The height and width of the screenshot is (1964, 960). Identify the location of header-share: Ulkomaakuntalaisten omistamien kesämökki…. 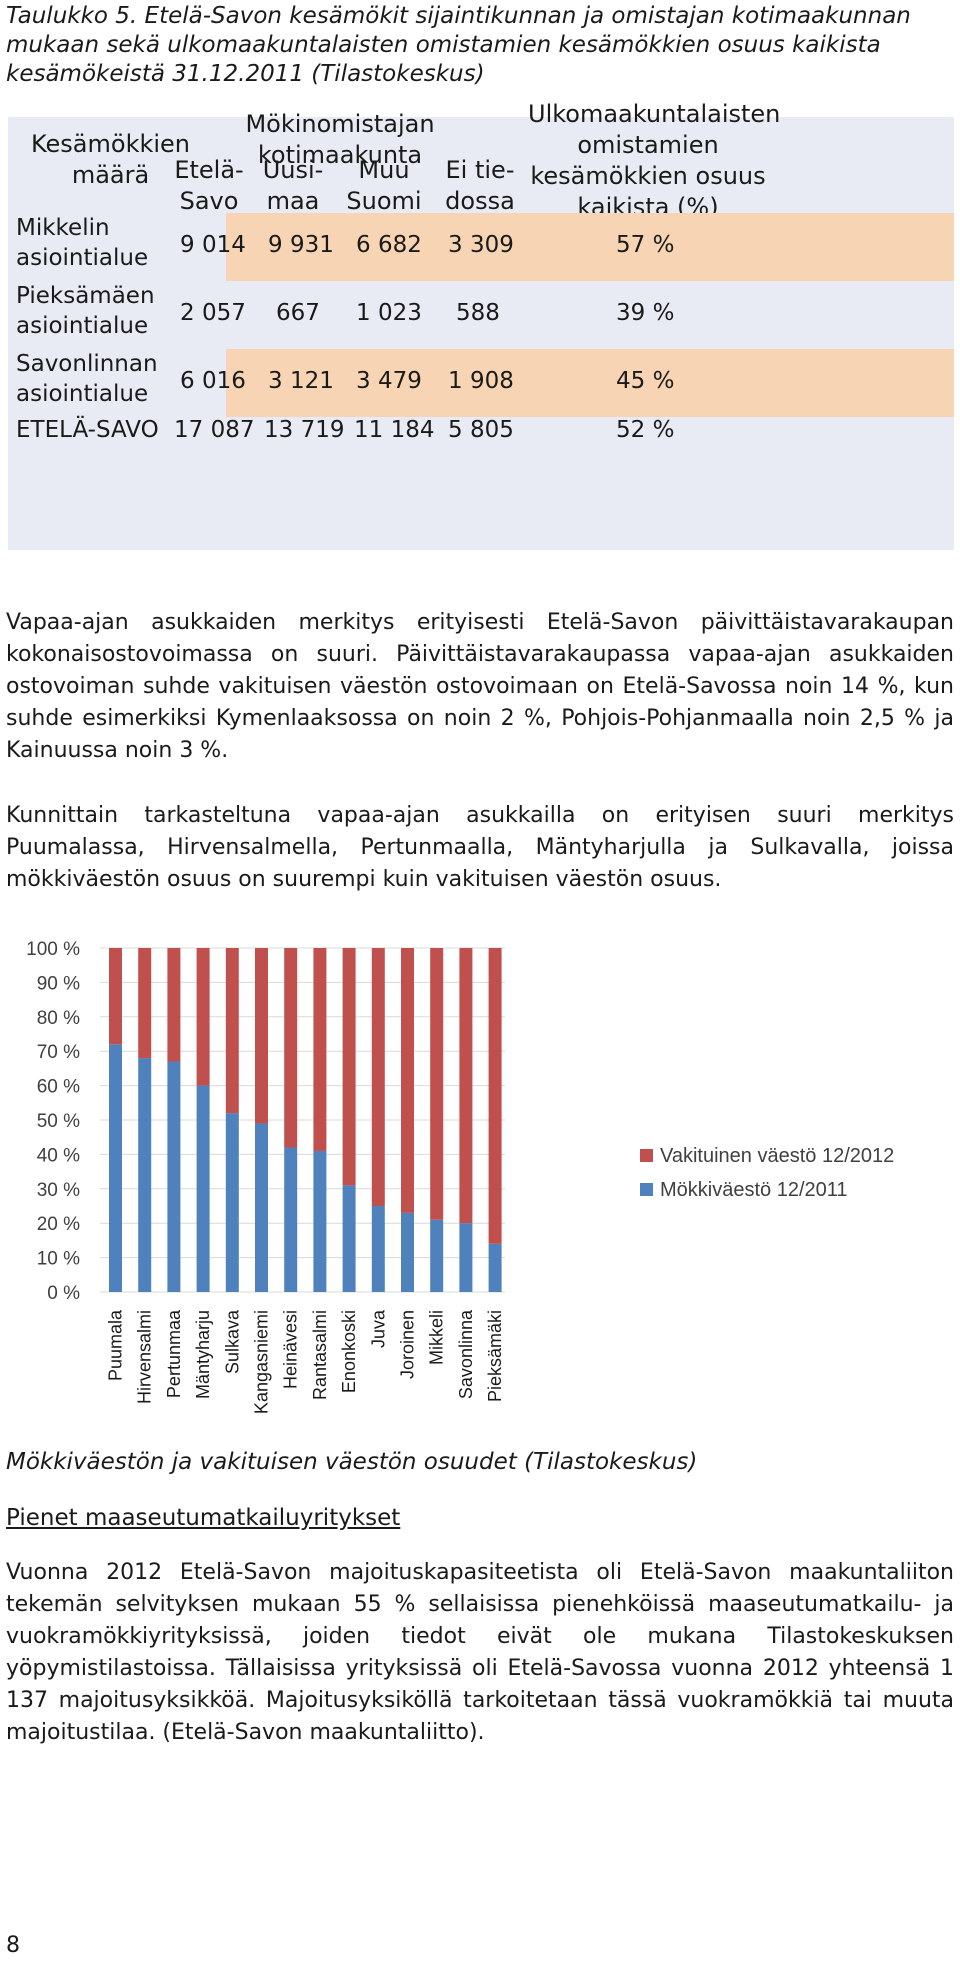
(654, 160).